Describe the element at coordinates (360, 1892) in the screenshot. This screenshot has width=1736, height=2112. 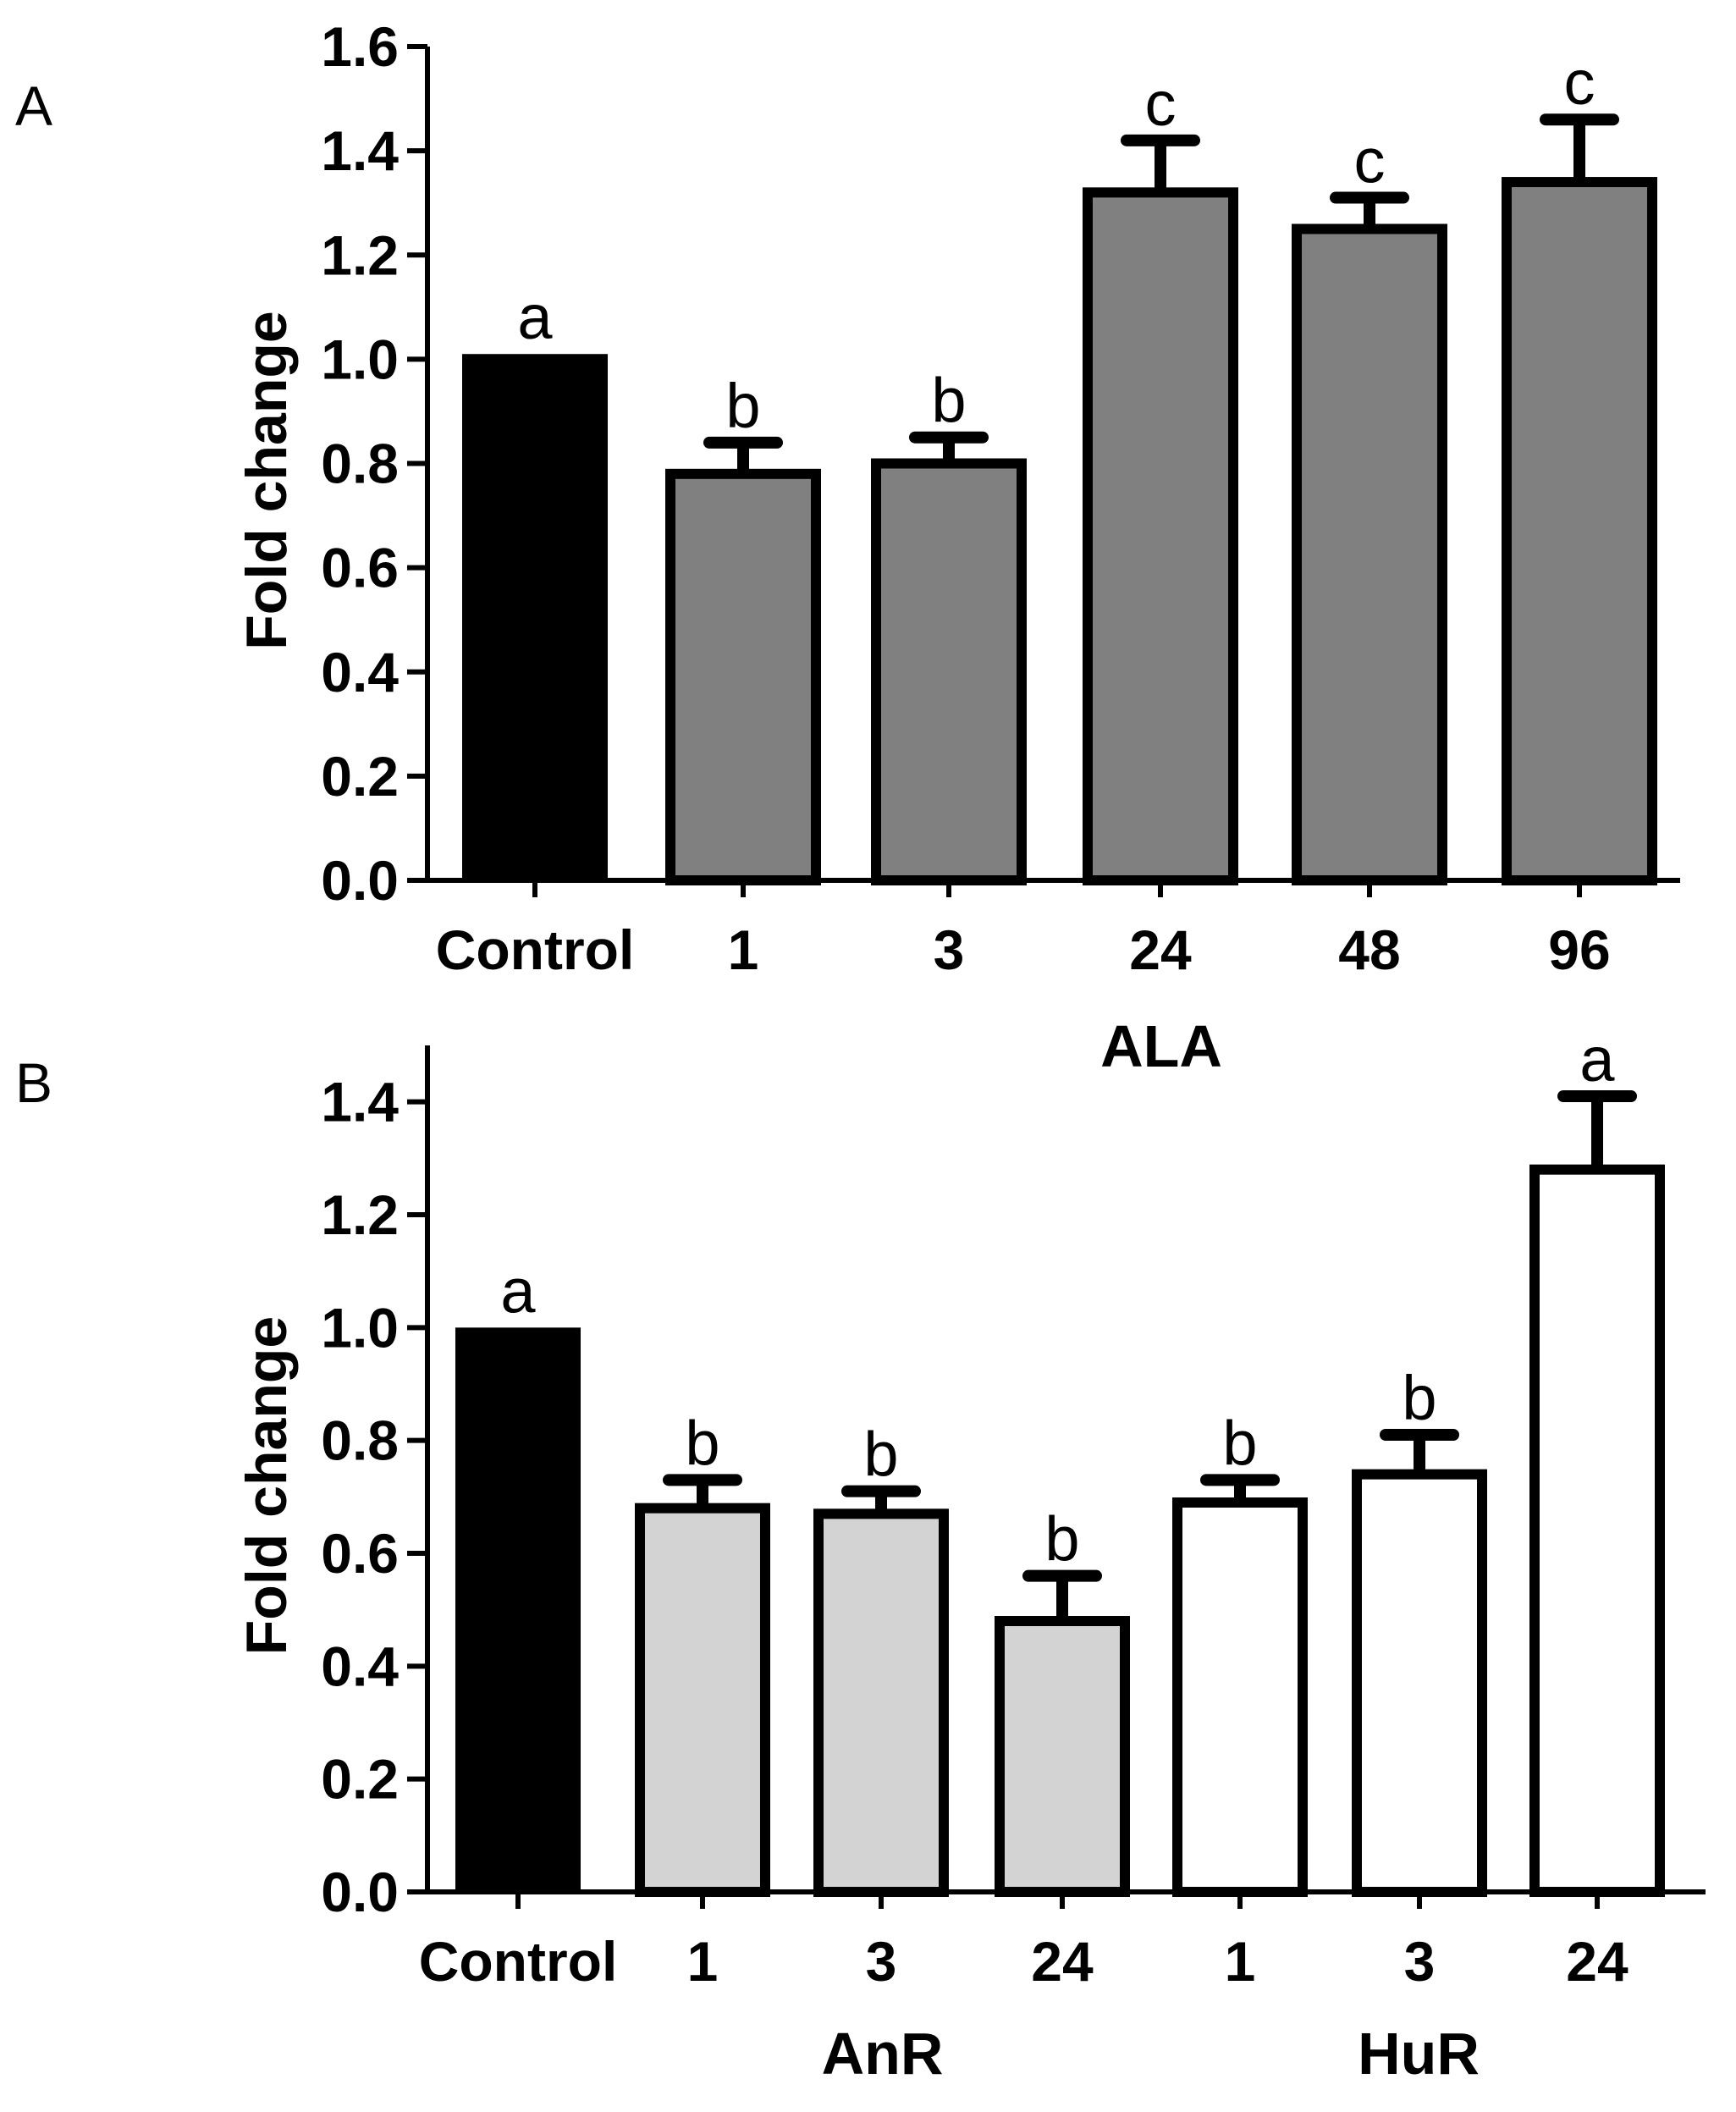
I see `chart-b-y-tick-label: 0.0` at that location.